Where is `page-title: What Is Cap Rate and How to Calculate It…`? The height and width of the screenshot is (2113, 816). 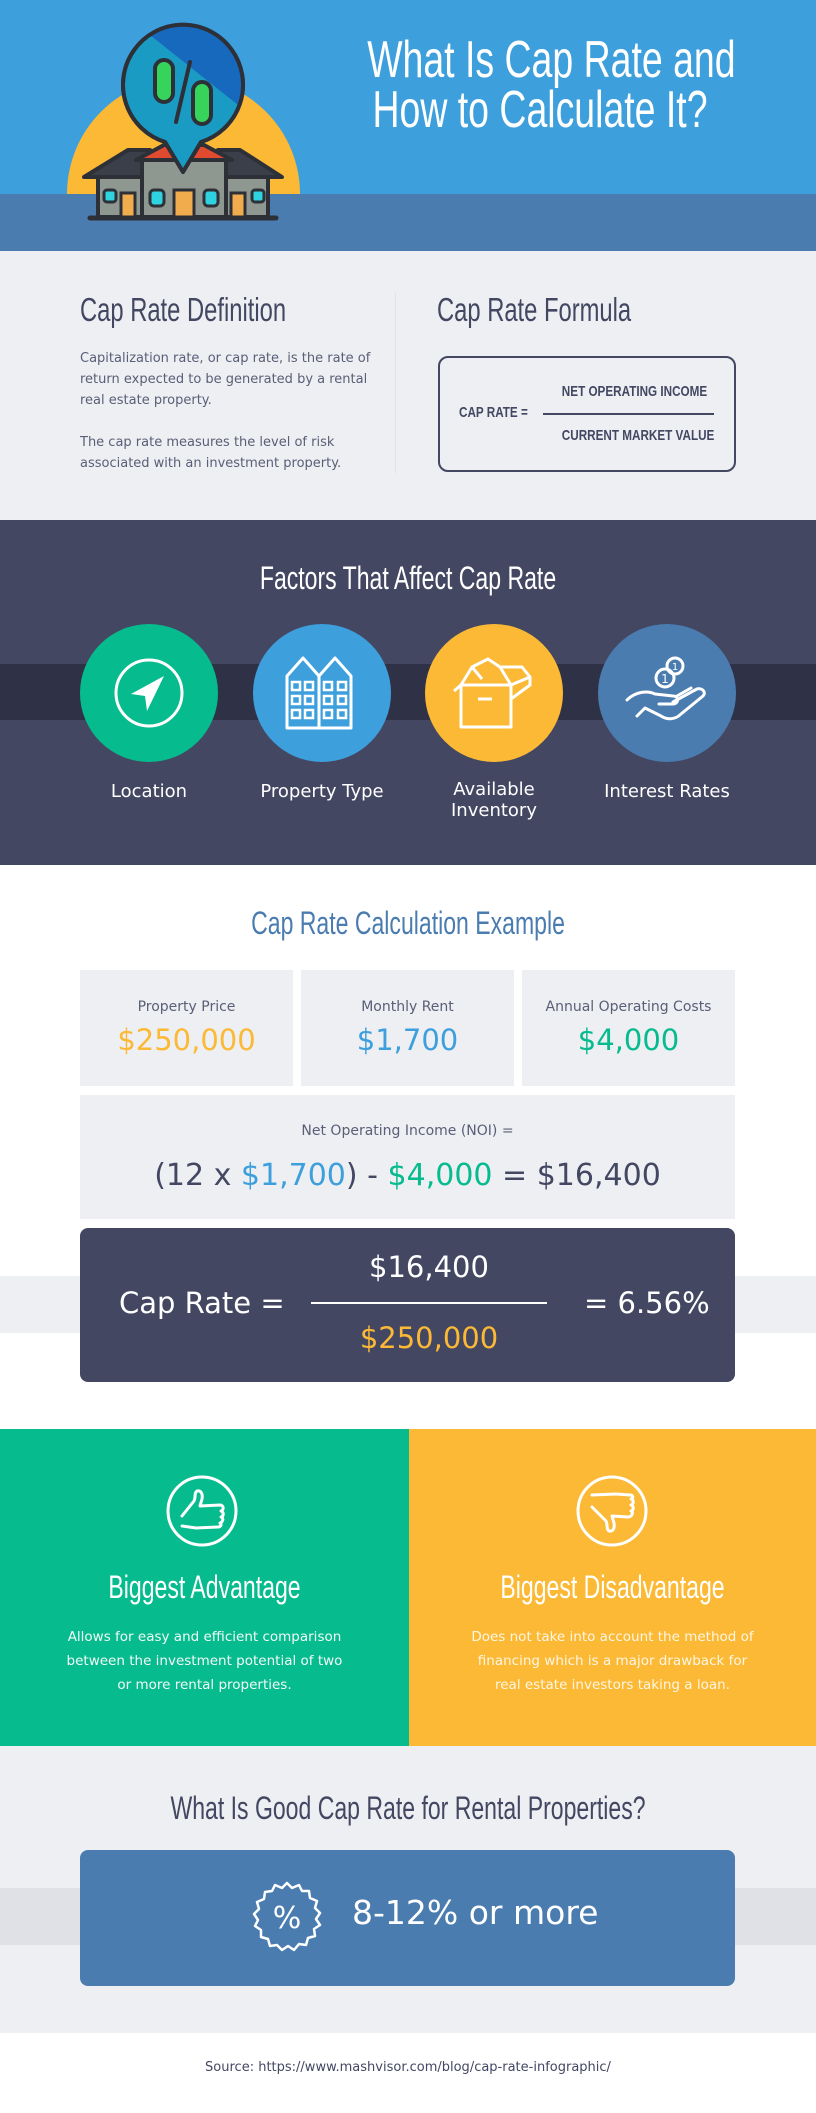
page-title: What Is Cap Rate and How to Calculate It… is located at coordinates (540, 85).